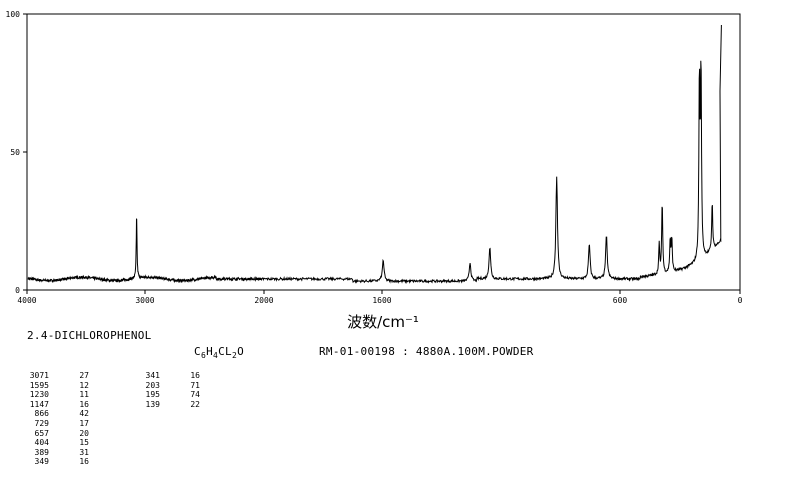  I want to click on peak-intensity: 71, so click(195, 385).